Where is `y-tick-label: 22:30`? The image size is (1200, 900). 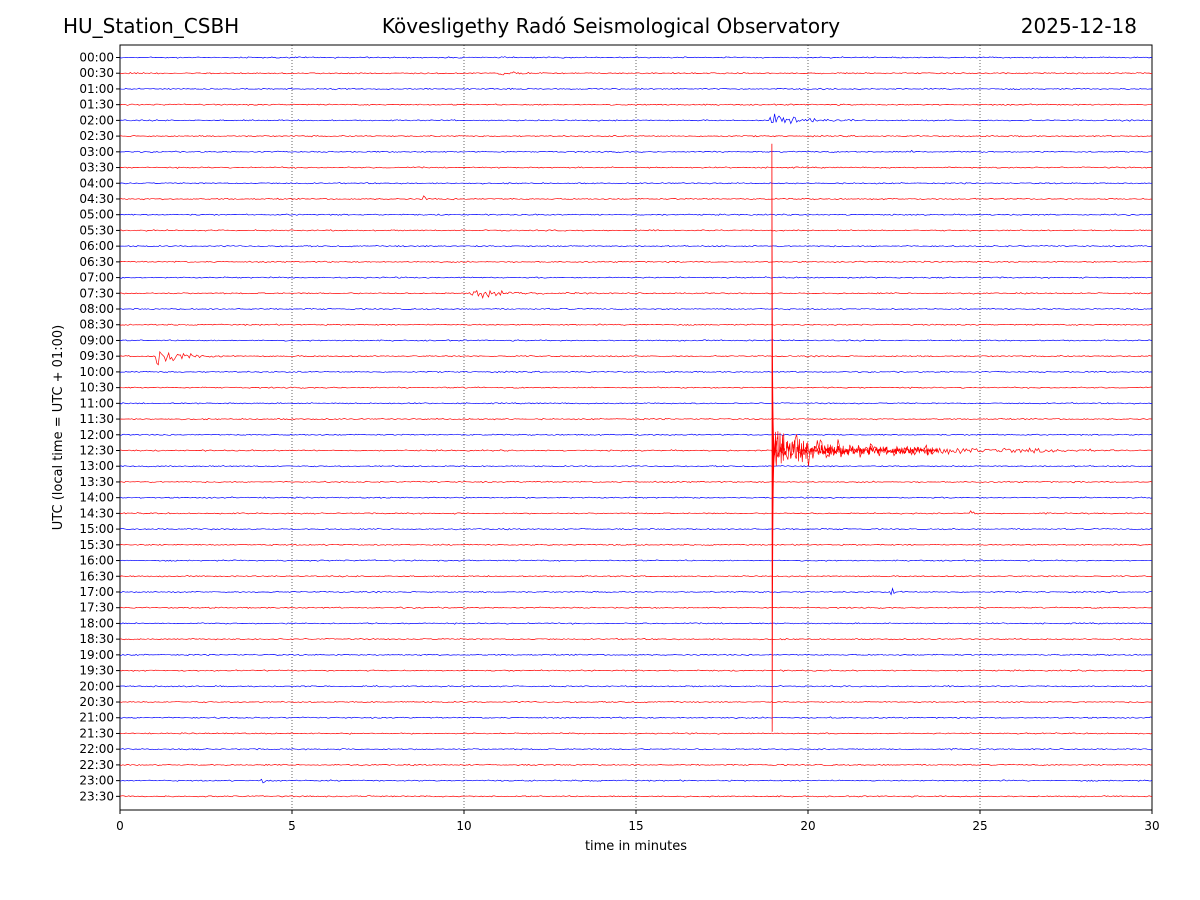 y-tick-label: 22:30 is located at coordinates (96, 765).